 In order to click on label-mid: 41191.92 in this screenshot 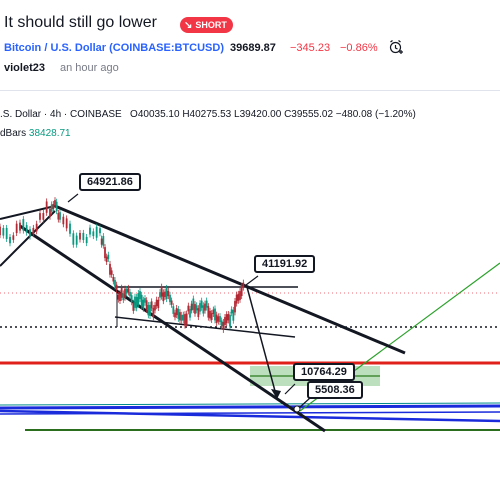, I will do `click(285, 264)`.